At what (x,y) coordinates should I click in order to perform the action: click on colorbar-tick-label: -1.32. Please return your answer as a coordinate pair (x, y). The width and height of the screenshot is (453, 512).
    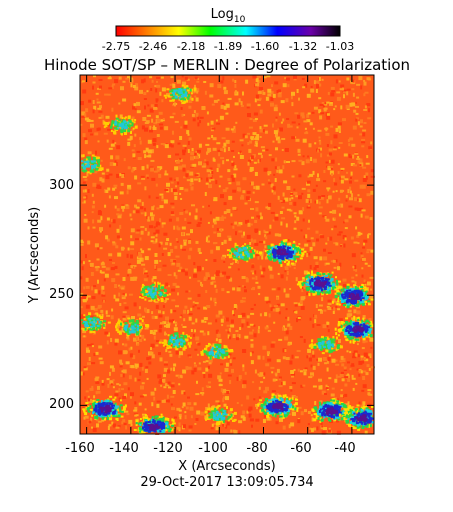
    Looking at the image, I should click on (303, 46).